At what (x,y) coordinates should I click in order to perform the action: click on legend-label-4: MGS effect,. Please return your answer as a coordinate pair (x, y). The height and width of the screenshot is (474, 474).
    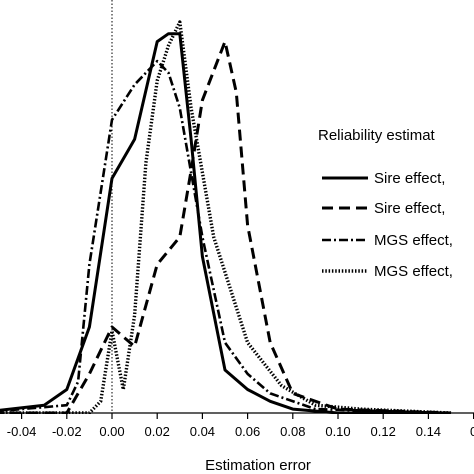
    Looking at the image, I should click on (413, 271).